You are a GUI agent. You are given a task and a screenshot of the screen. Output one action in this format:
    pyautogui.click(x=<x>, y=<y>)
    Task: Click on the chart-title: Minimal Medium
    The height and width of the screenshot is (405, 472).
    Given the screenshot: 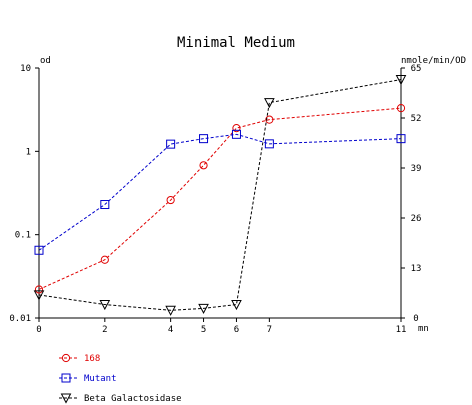 What is the action you would take?
    pyautogui.click(x=236, y=43)
    